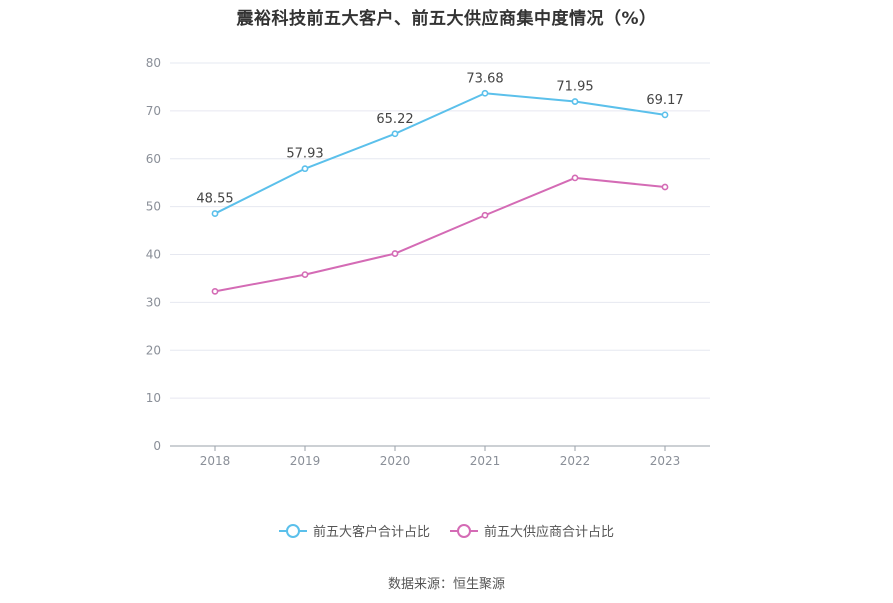  I want to click on chart-title: 震裕科技前五大客户、前五大供应商集中度情况（%）, so click(446, 19).